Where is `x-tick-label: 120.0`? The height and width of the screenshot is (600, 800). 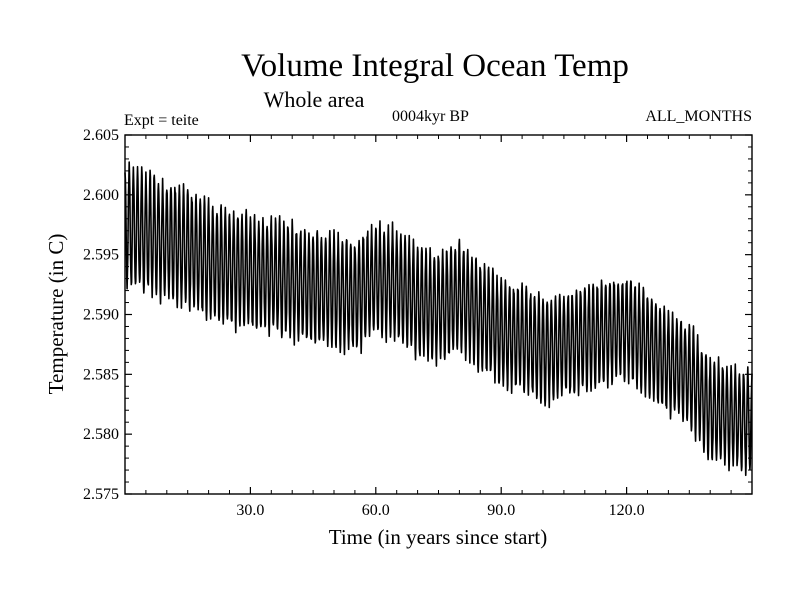
x-tick-label: 120.0 is located at coordinates (627, 510).